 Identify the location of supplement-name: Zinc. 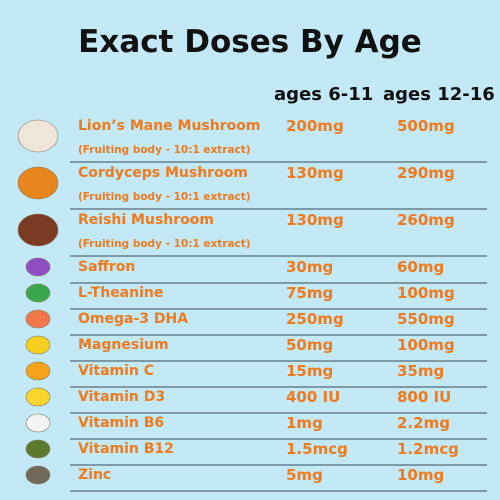
(94, 475).